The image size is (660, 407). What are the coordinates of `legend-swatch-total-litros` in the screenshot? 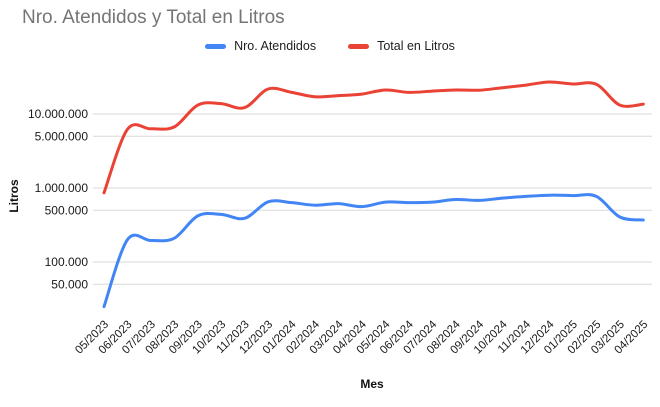 It's located at (359, 46).